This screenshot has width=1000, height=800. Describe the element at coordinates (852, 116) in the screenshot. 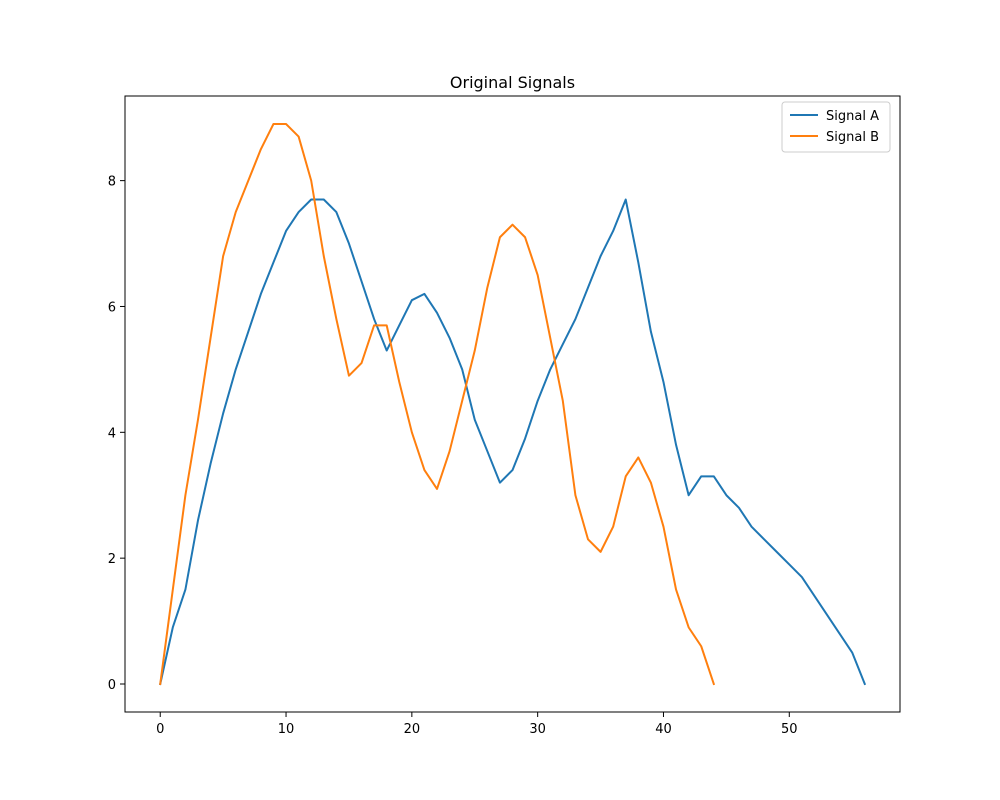

I see `legend-label: Signal A` at that location.